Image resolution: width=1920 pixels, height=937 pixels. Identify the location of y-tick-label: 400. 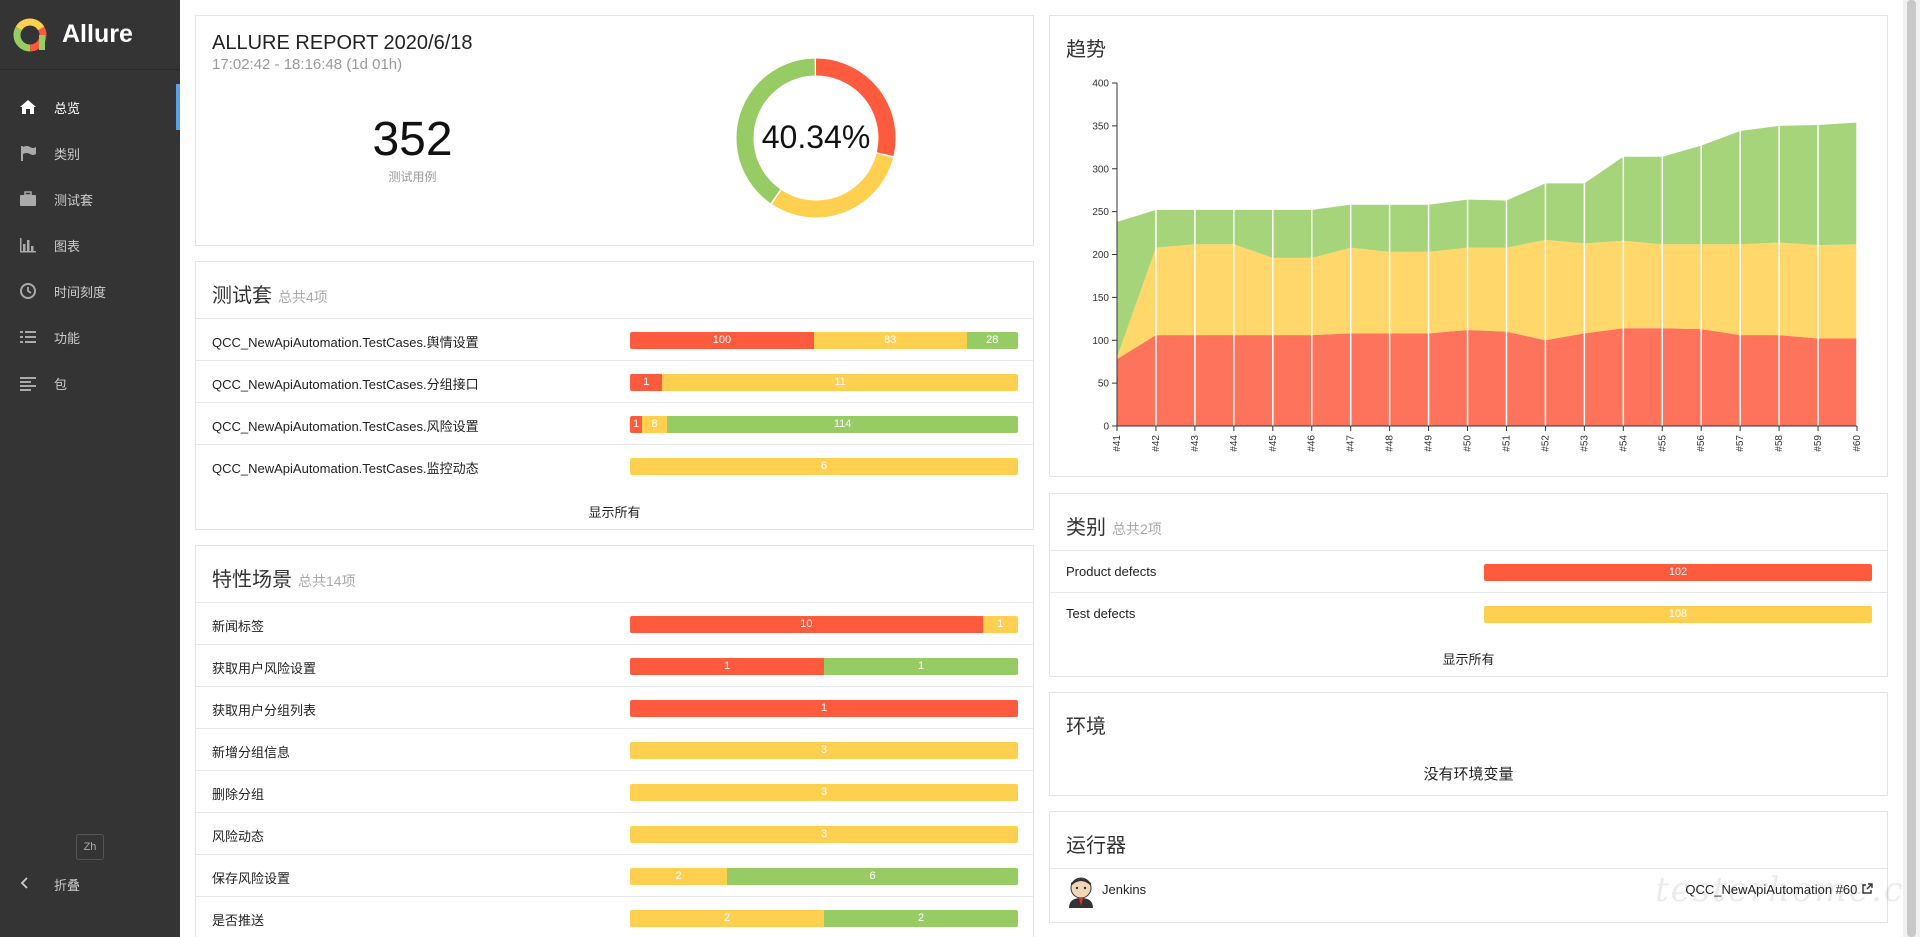
(1100, 84).